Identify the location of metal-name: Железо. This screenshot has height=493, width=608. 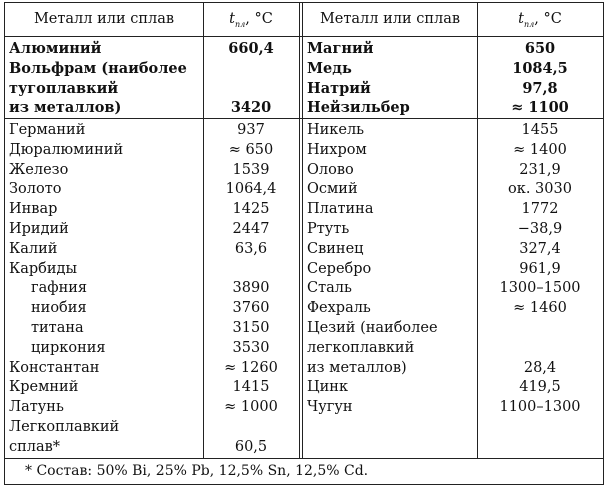
(39, 169).